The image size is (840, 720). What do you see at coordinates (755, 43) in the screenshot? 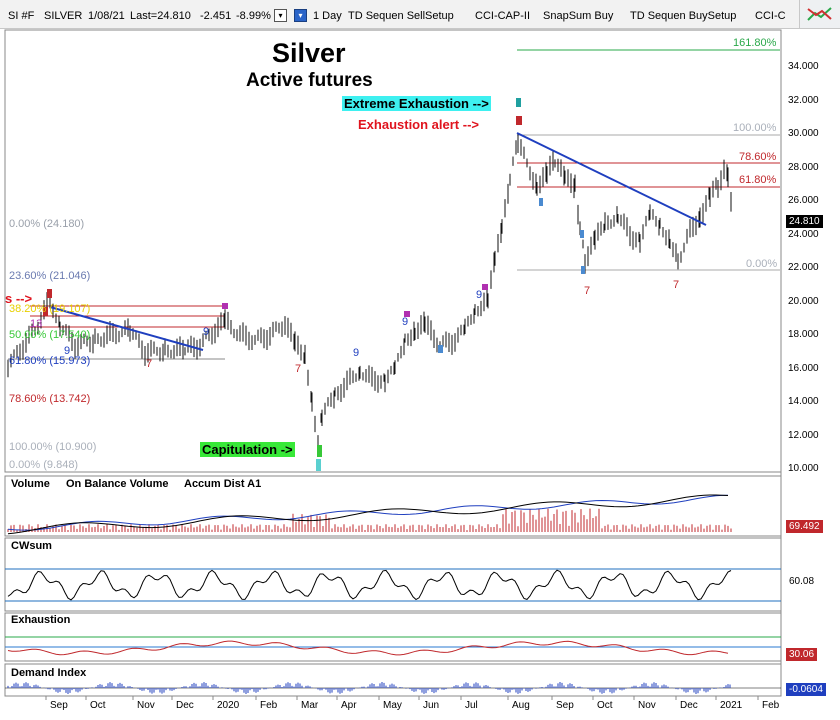
I see `fib-right-1618: 161.80%` at bounding box center [755, 43].